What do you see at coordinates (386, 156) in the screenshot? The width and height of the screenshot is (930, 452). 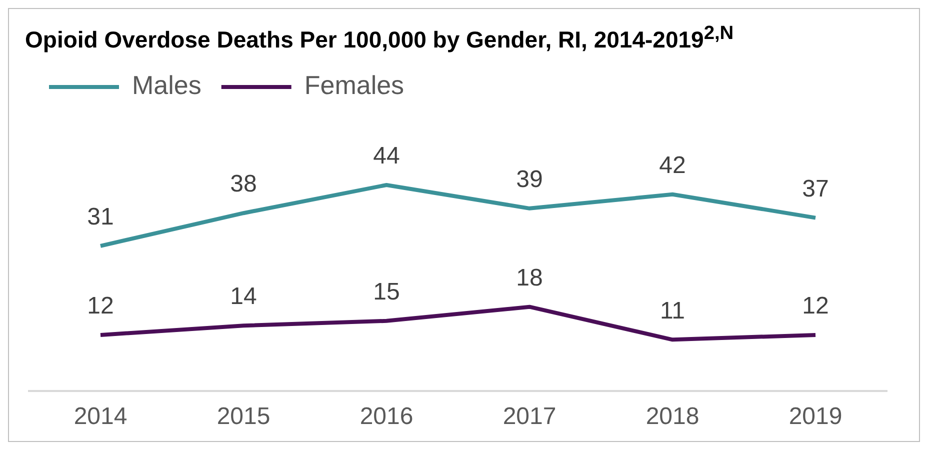 I see `data-label: 44` at bounding box center [386, 156].